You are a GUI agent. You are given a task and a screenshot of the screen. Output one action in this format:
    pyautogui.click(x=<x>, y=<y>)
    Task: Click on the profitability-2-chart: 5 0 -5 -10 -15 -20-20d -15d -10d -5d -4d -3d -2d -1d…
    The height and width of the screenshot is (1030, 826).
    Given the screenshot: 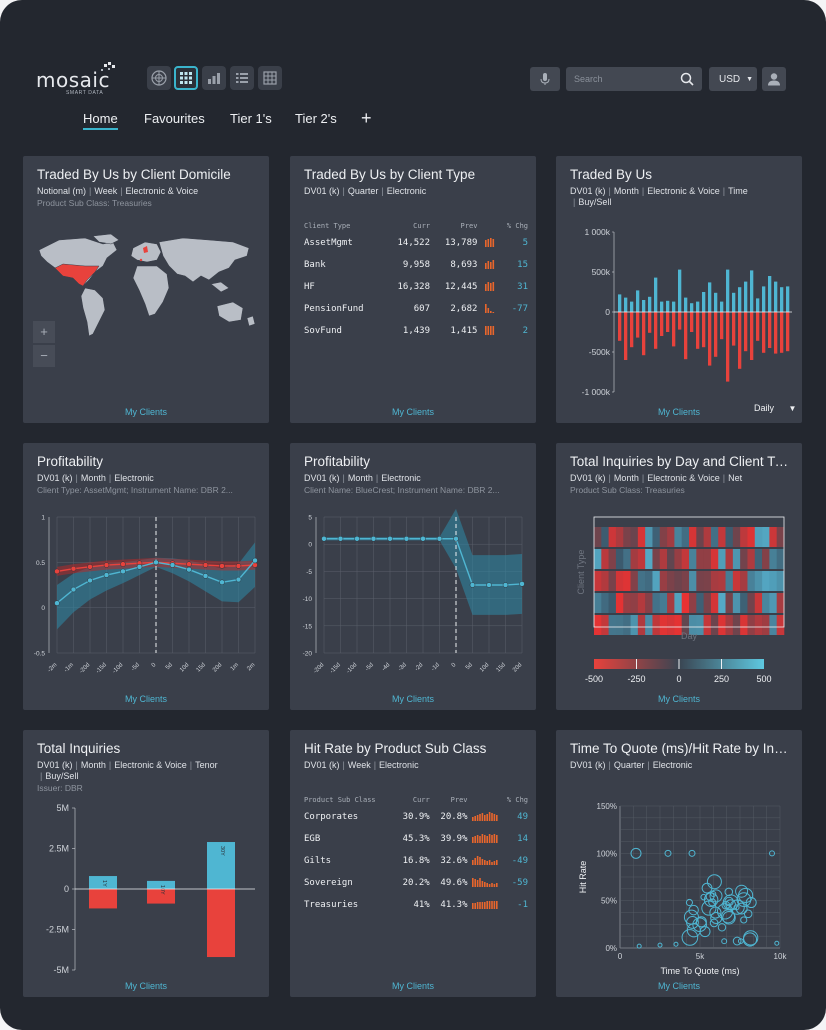 What is the action you would take?
    pyautogui.click(x=413, y=597)
    